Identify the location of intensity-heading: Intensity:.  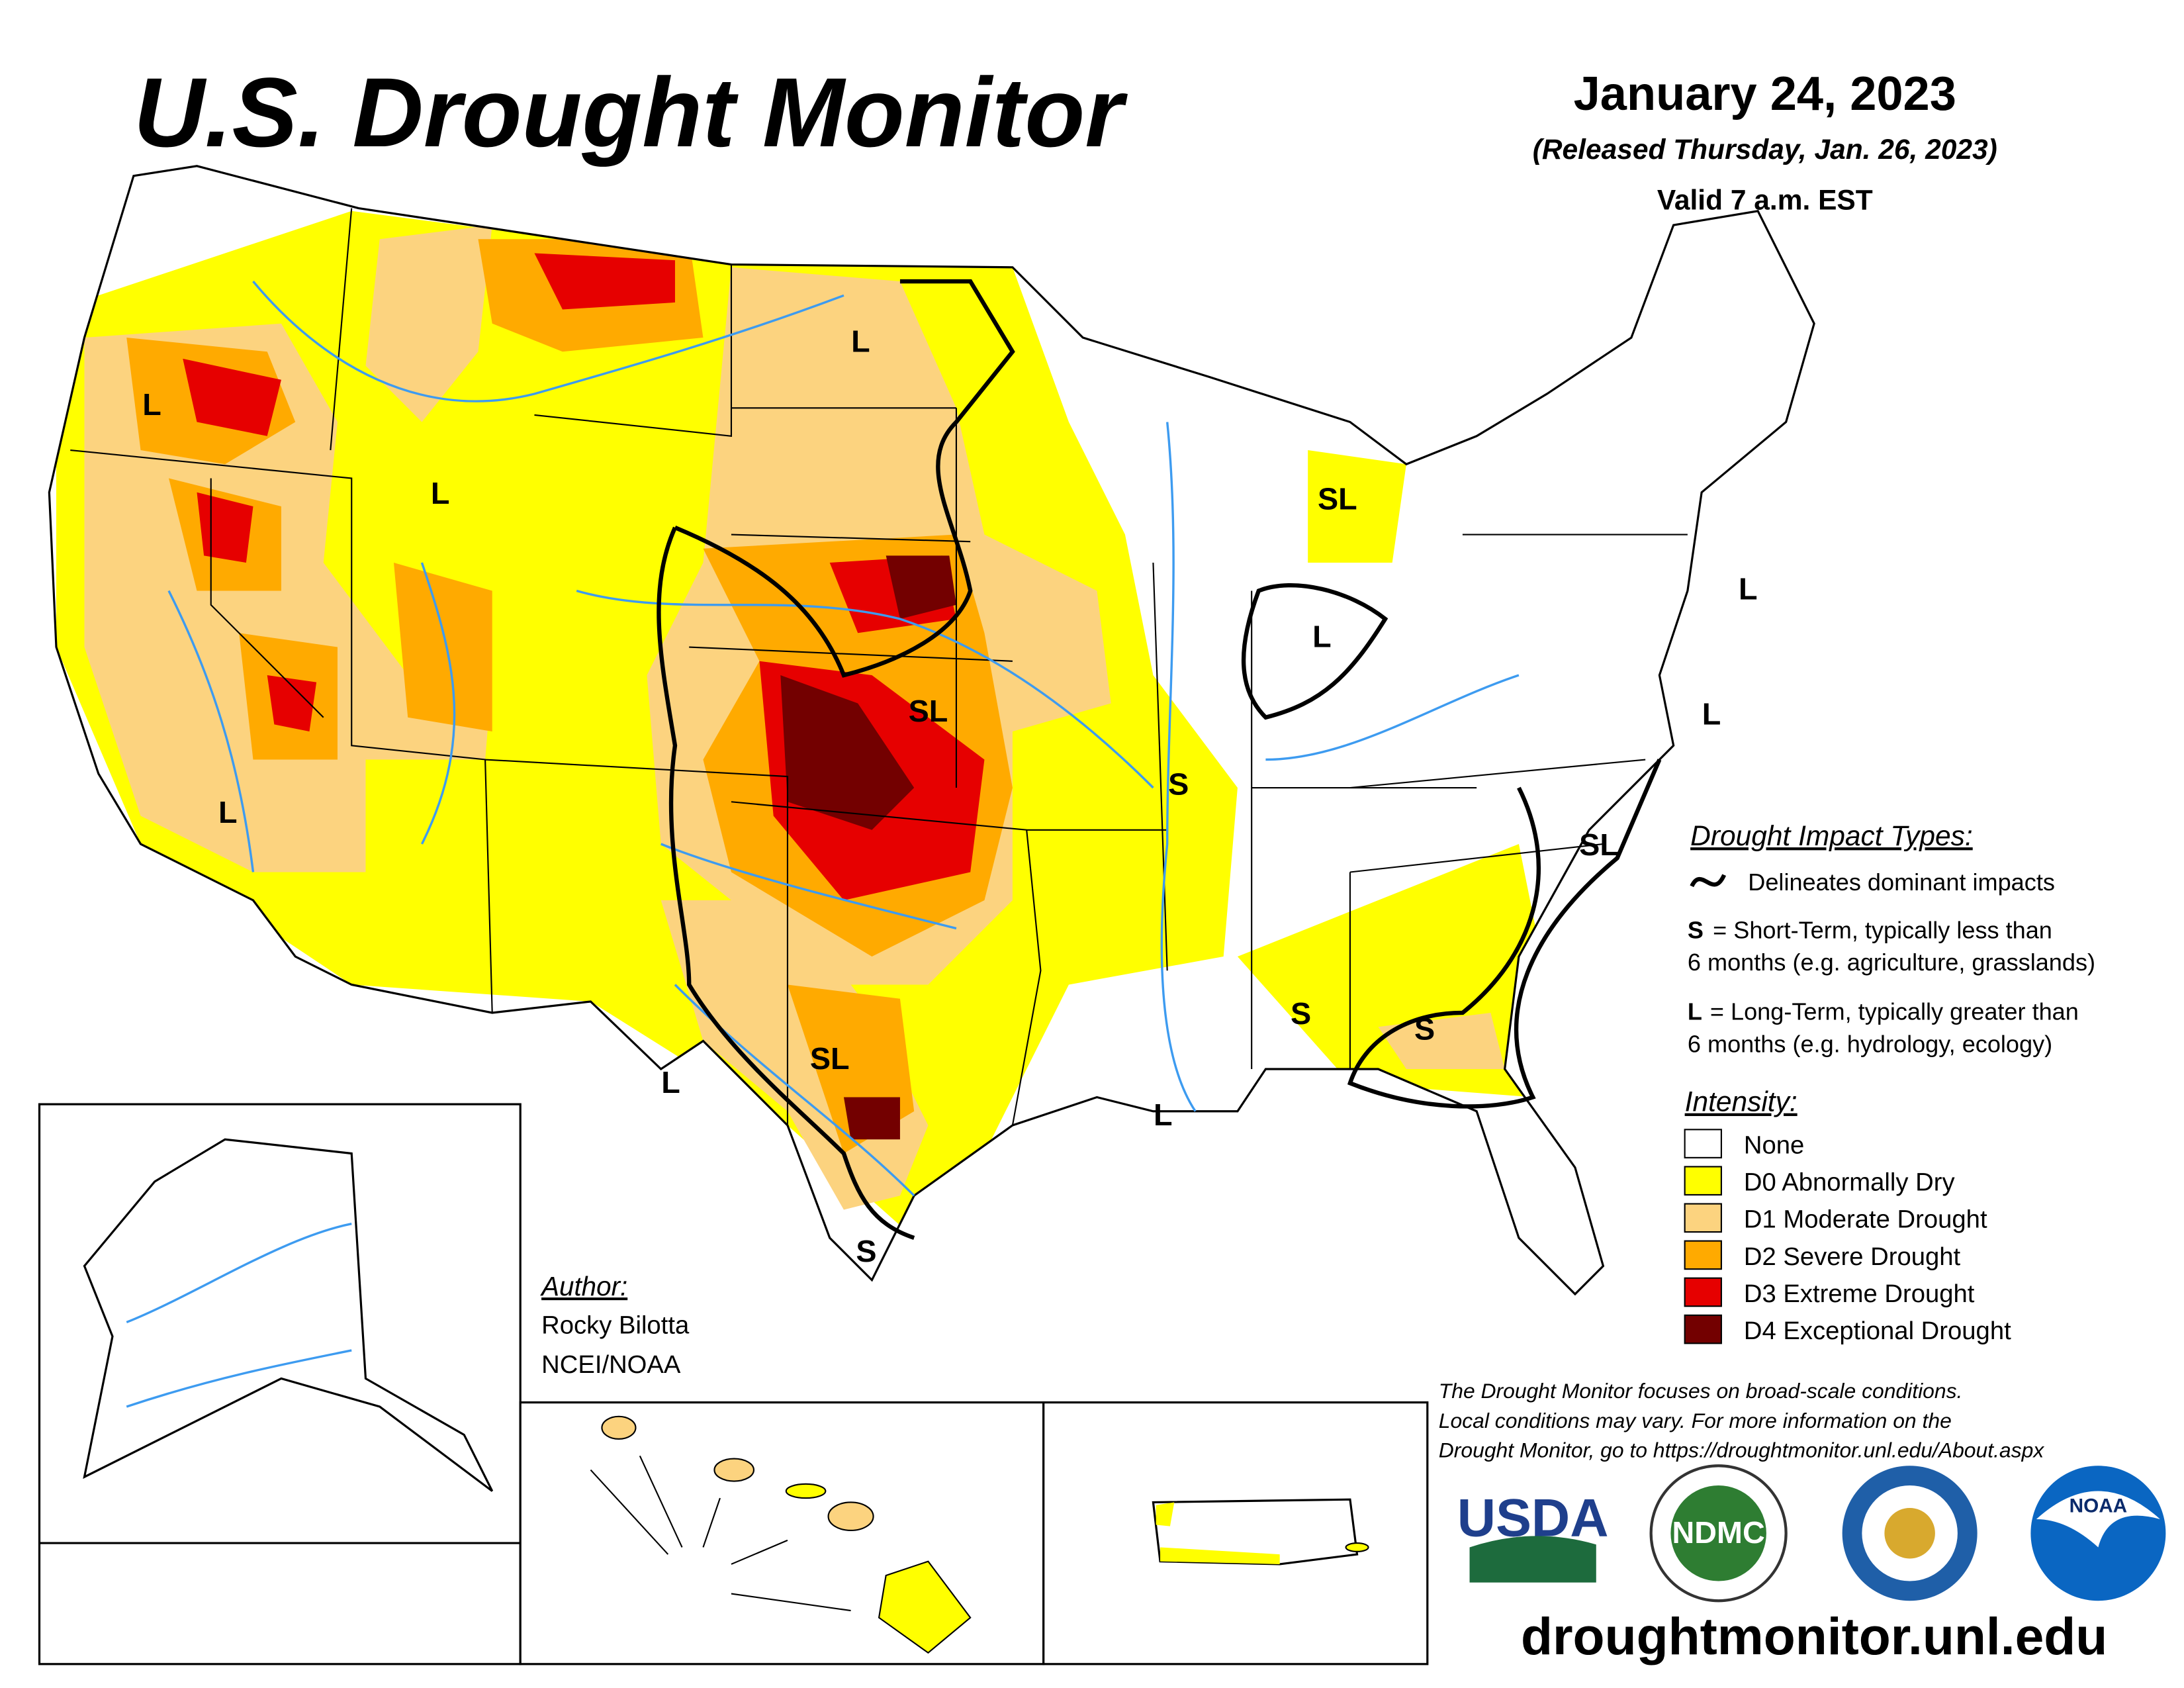
(1741, 1102).